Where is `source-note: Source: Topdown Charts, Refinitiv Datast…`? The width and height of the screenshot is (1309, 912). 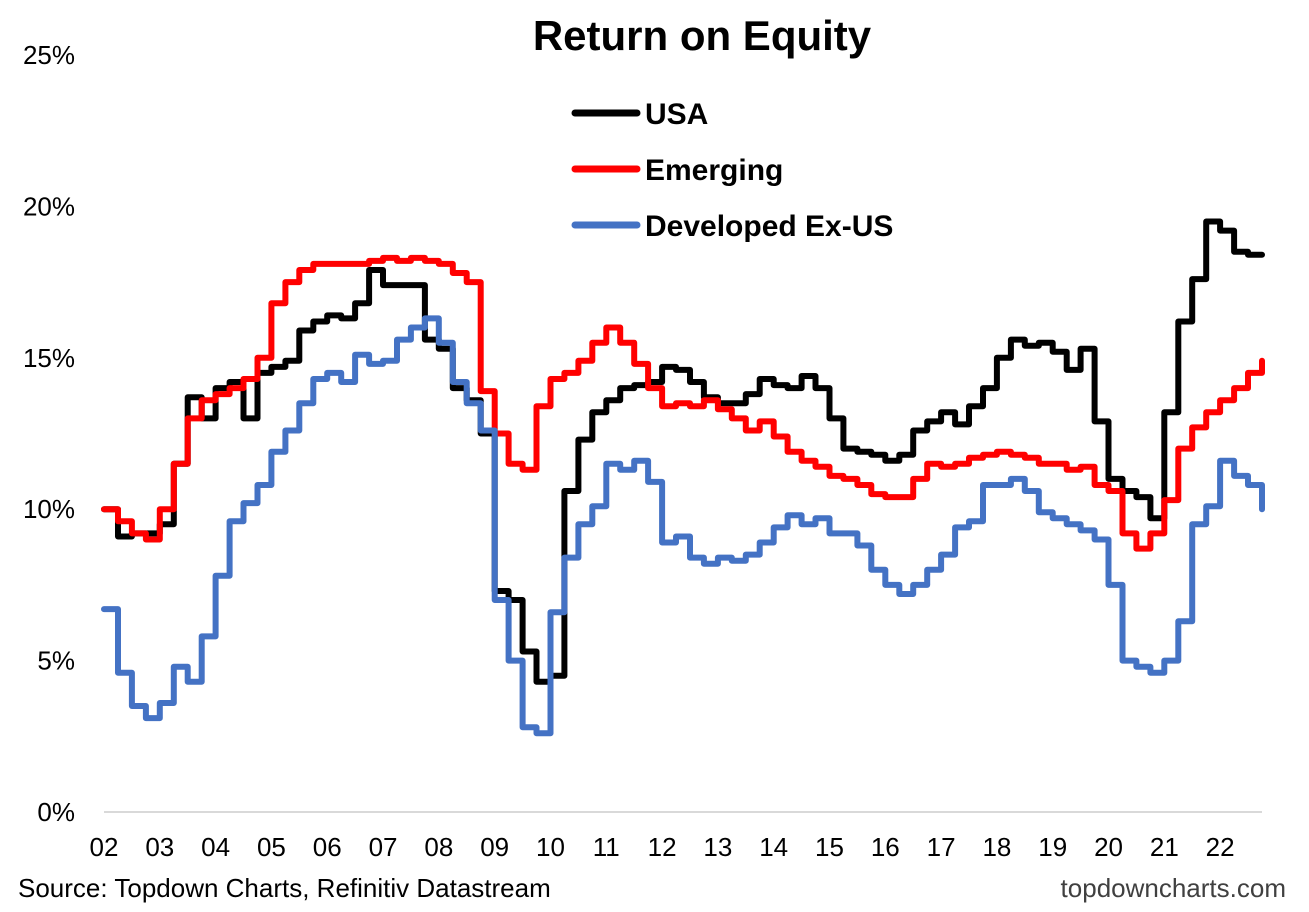 source-note: Source: Topdown Charts, Refinitiv Datast… is located at coordinates (284, 888).